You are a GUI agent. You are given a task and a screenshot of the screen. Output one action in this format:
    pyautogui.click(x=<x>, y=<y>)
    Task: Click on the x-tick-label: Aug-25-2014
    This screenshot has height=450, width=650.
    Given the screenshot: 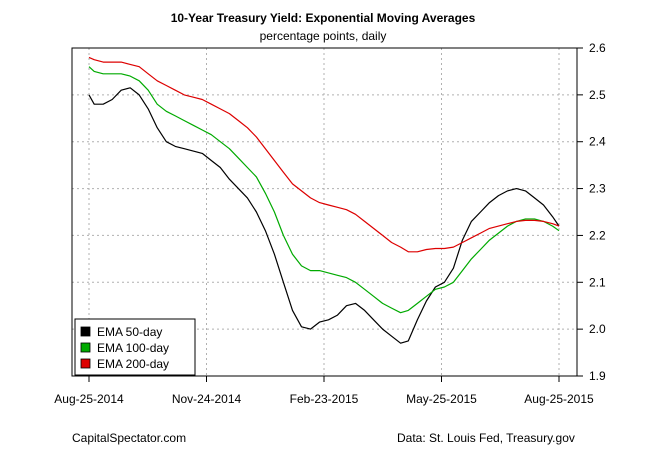 What is the action you would take?
    pyautogui.click(x=89, y=399)
    